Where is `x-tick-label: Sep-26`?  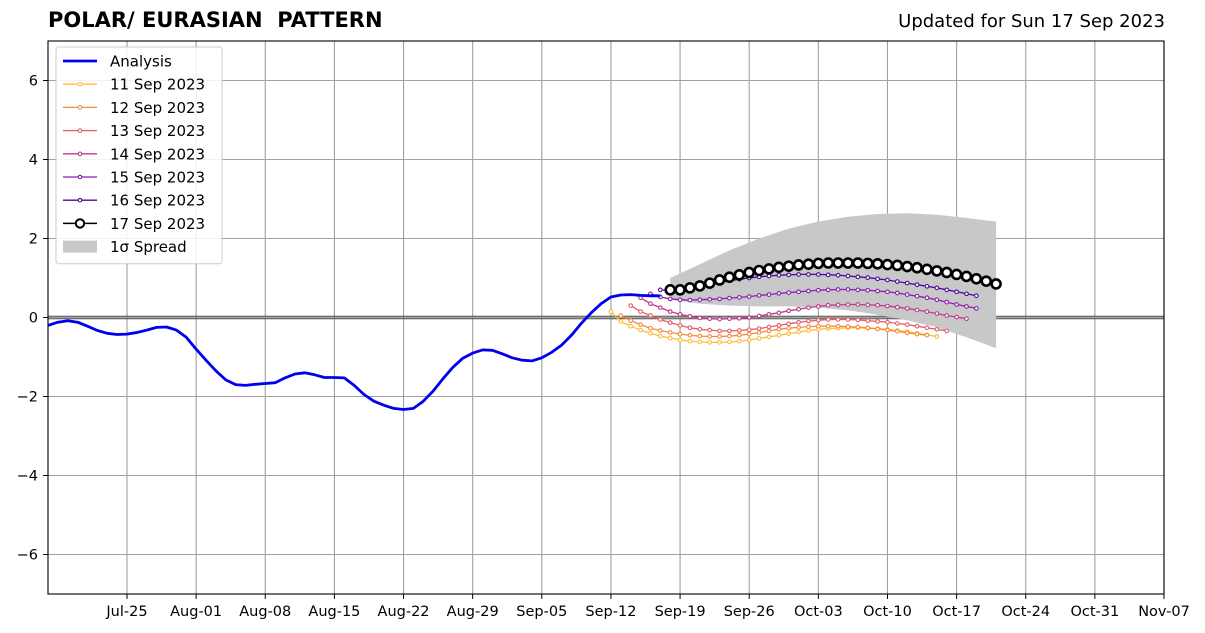 x-tick-label: Sep-26 is located at coordinates (749, 612).